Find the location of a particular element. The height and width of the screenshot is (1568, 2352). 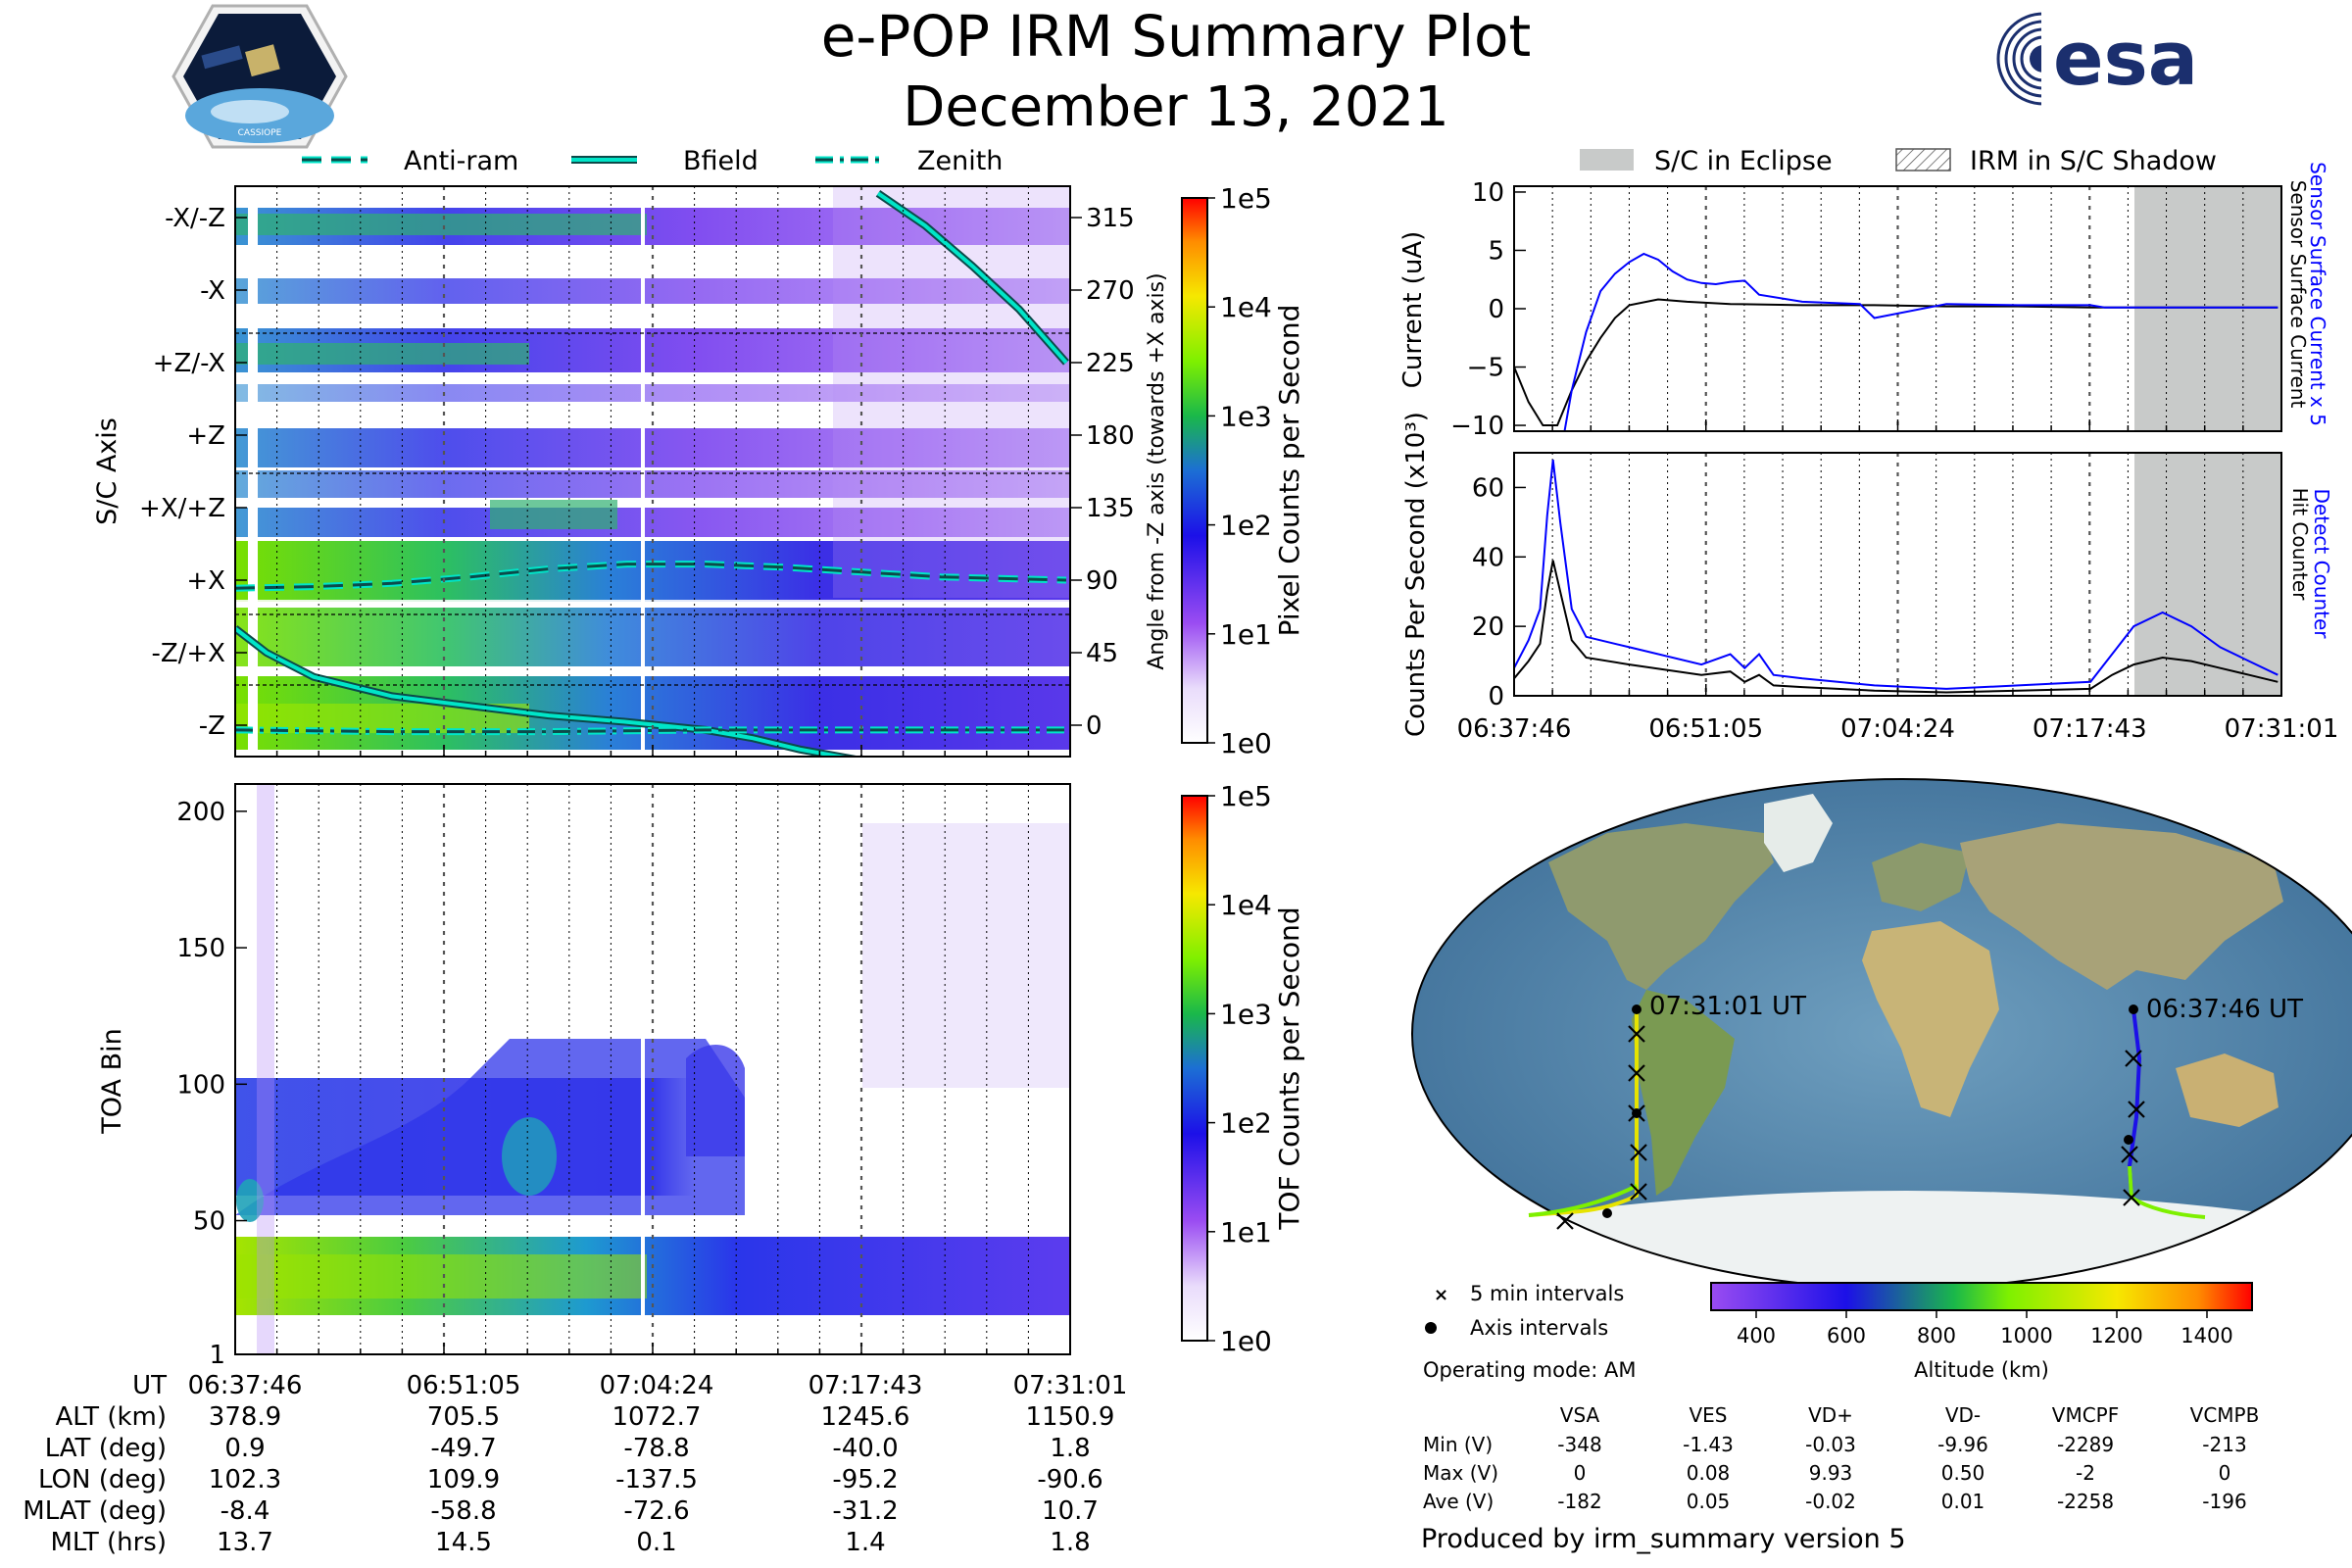

altitude-tick-label: 400 is located at coordinates (1756, 1336).